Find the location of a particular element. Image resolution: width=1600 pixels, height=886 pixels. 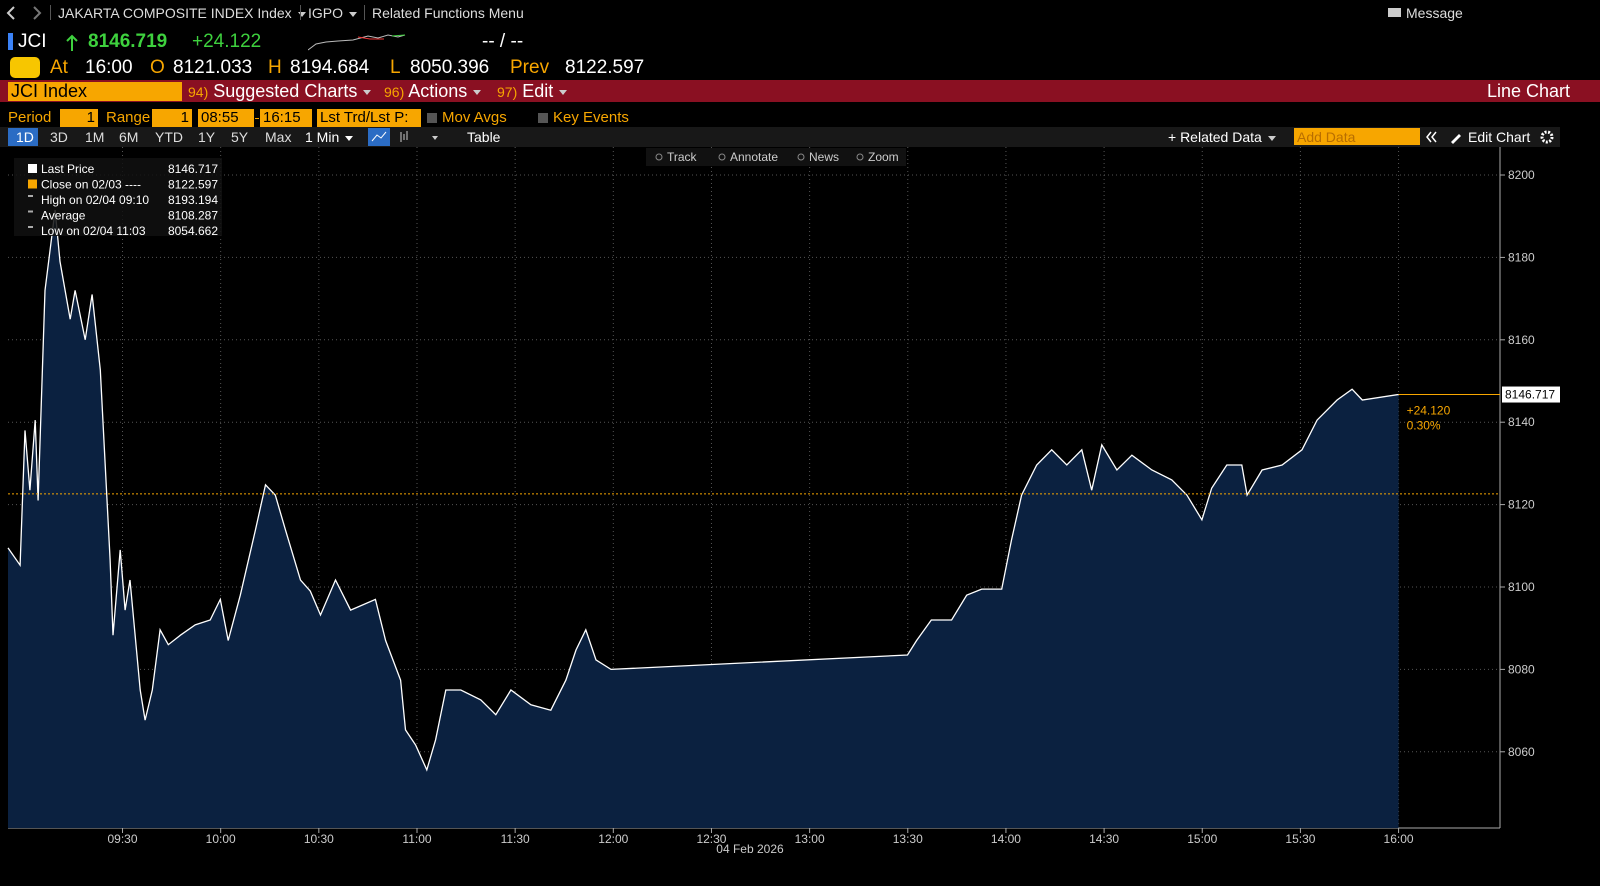

label: H is located at coordinates (275, 67).